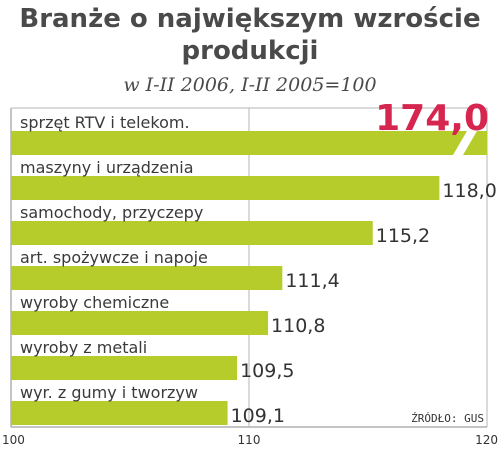 This screenshot has height=450, width=500. What do you see at coordinates (94, 302) in the screenshot?
I see `category-label: wyroby chemiczne` at bounding box center [94, 302].